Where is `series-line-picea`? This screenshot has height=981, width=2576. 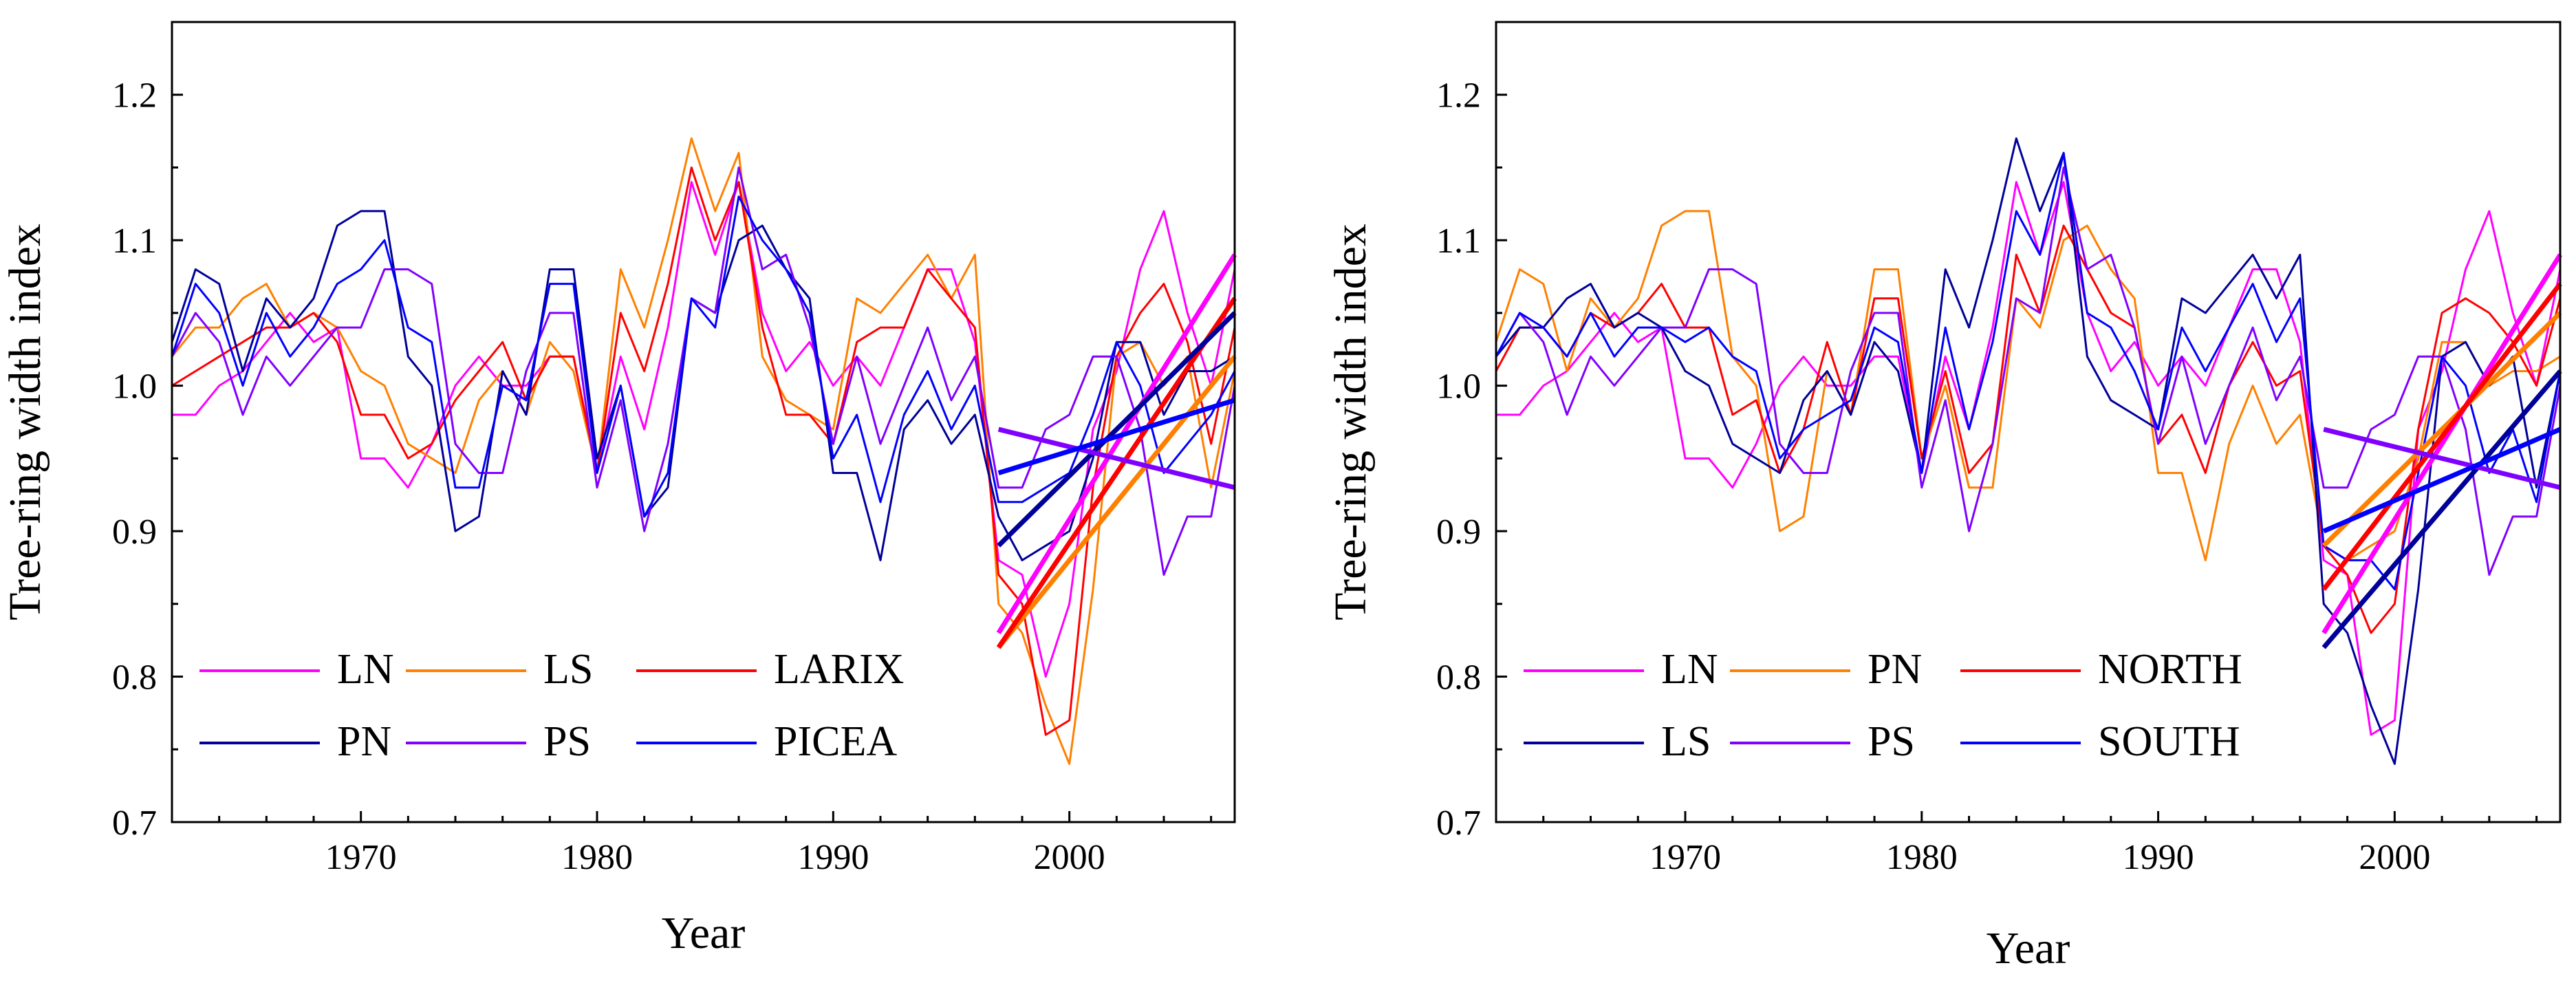
series-line-picea is located at coordinates (703, 356).